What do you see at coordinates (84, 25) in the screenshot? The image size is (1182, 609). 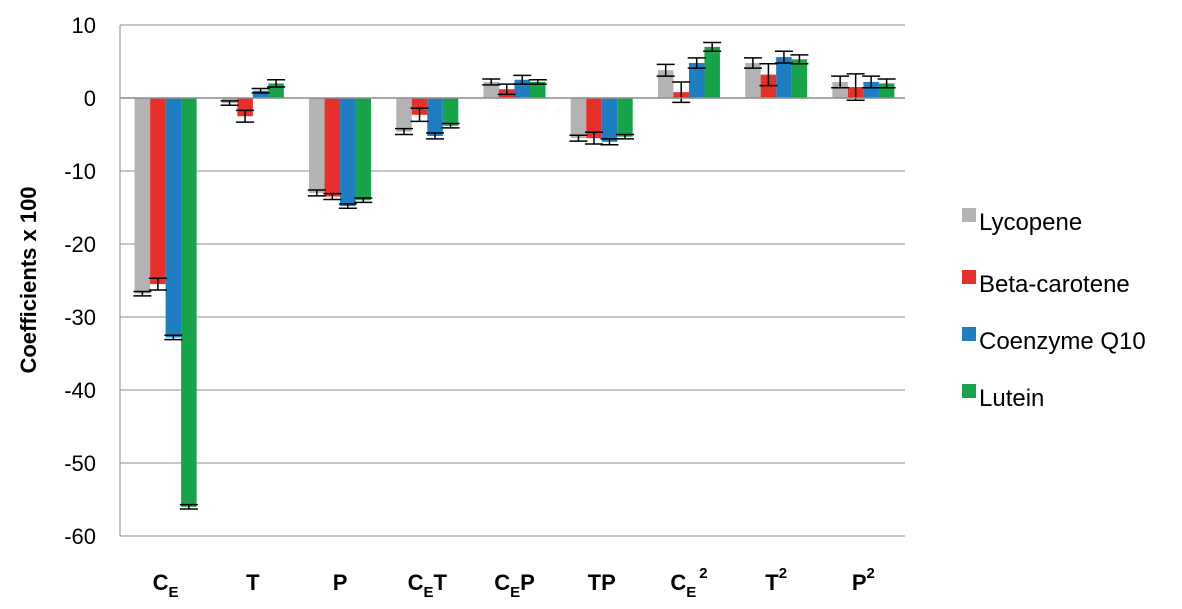 I see `y-tick-label: 10` at bounding box center [84, 25].